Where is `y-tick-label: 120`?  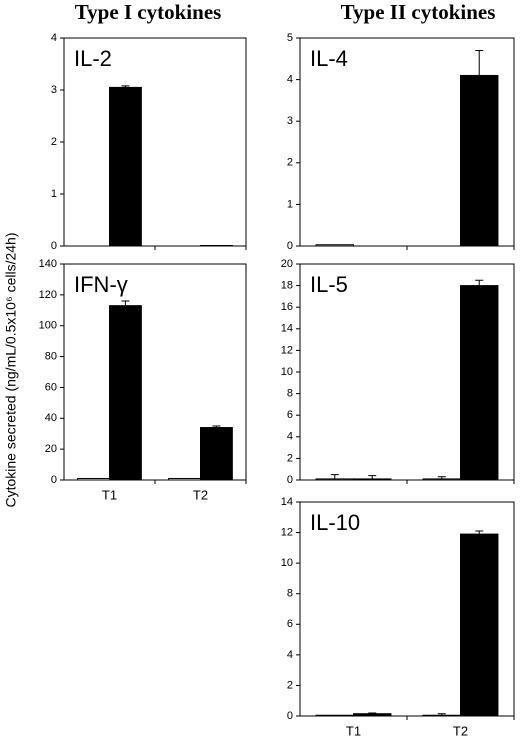
y-tick-label: 120 is located at coordinates (48, 295).